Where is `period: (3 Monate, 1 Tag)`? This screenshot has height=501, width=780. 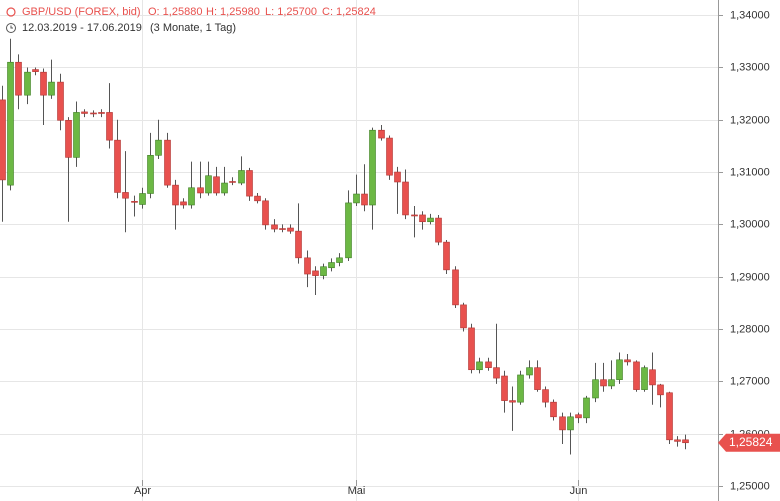
period: (3 Monate, 1 Tag) is located at coordinates (193, 28).